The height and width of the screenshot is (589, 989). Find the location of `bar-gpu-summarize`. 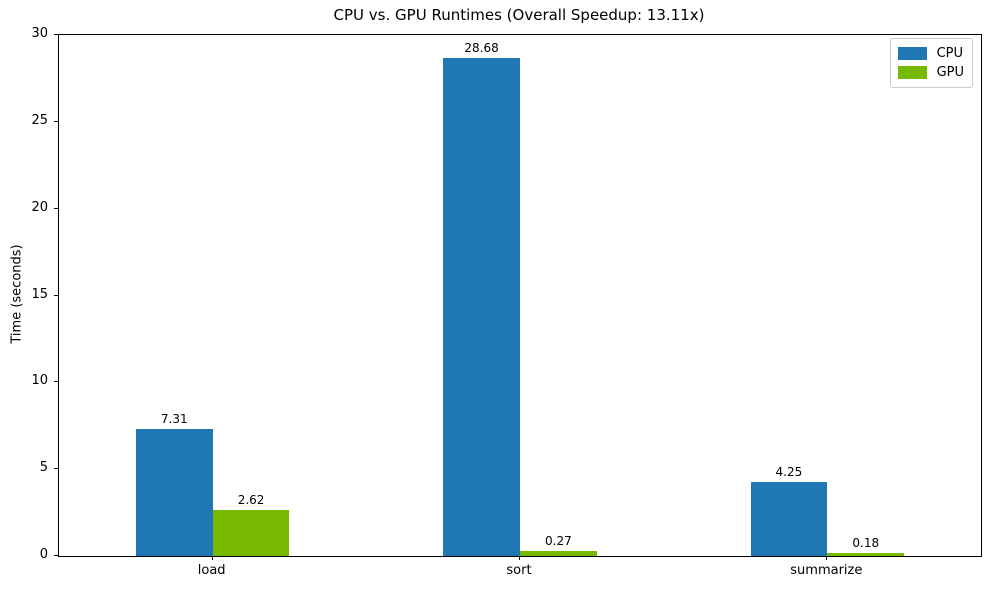

bar-gpu-summarize is located at coordinates (866, 554).